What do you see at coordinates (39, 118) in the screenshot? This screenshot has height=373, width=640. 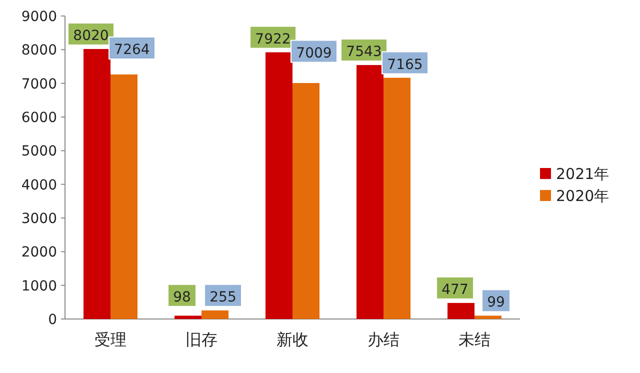 I see `y-tick-label: 6000` at bounding box center [39, 118].